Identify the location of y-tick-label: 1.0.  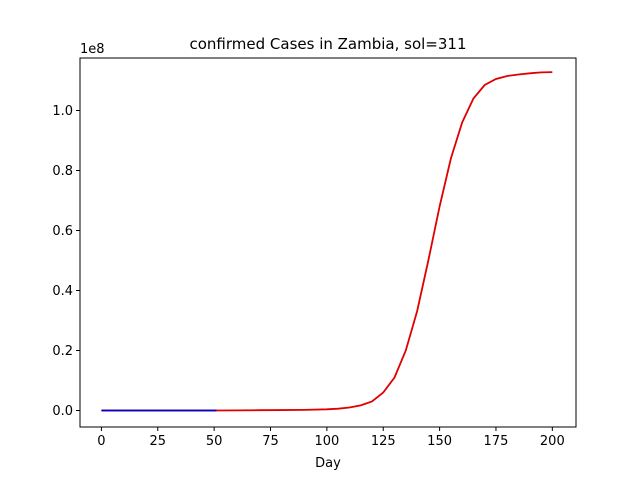
(62, 111).